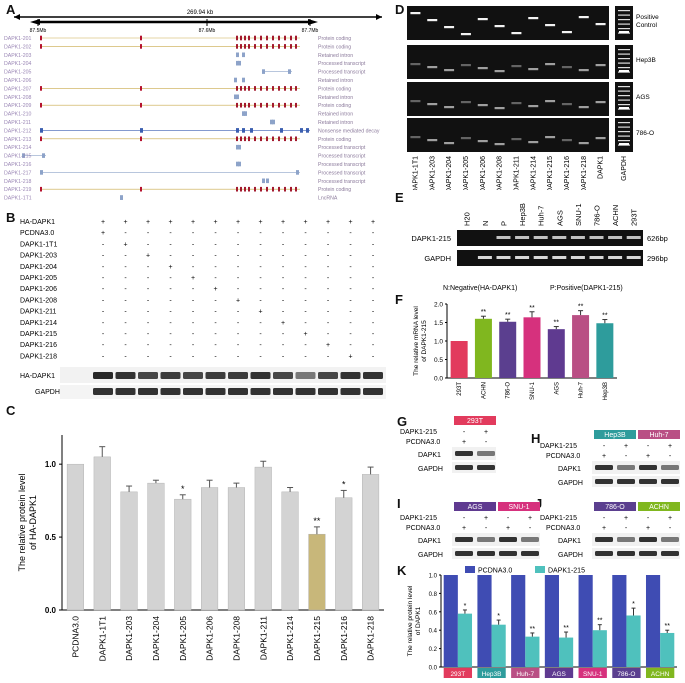  Describe the element at coordinates (530, 528) in the screenshot. I see `i-sign: -` at that location.